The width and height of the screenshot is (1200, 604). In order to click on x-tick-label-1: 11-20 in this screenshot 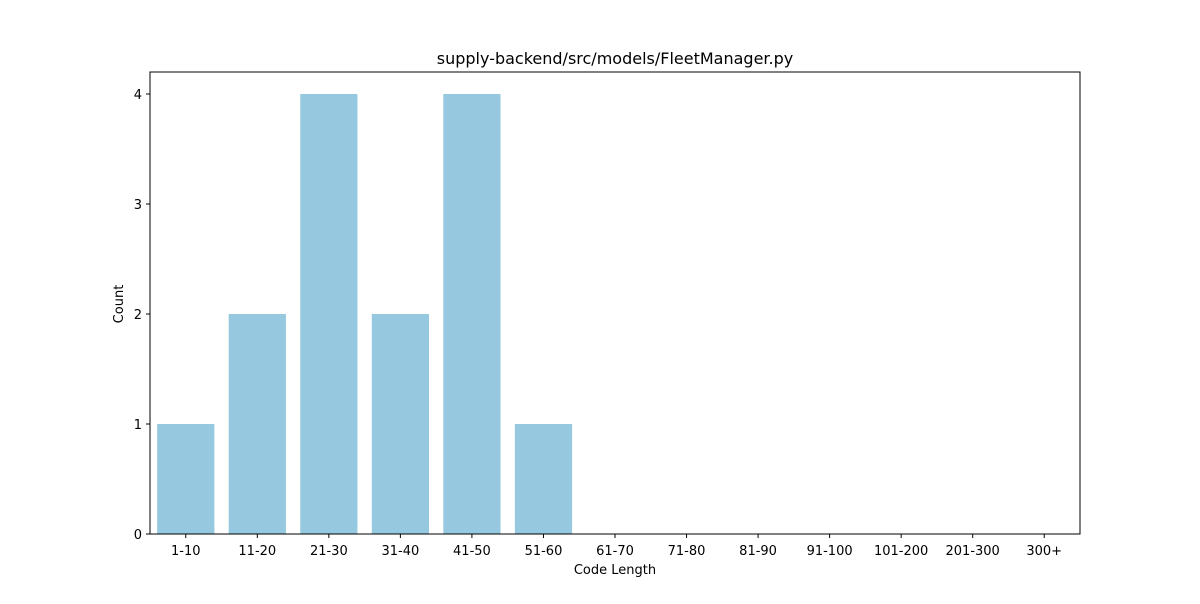, I will do `click(257, 551)`.